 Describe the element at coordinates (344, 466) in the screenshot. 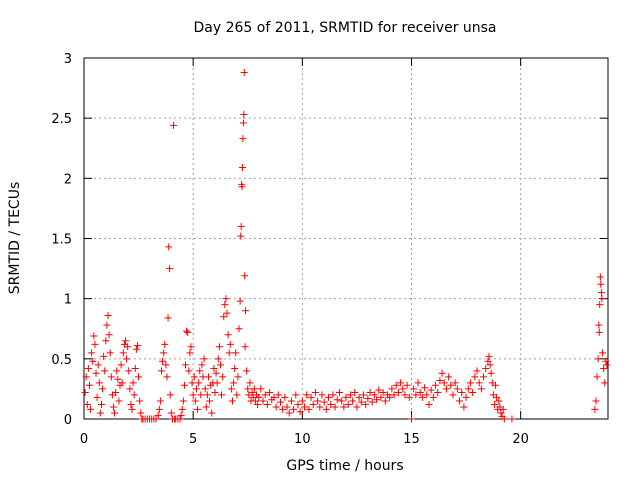

I see `x-axis-label: GPS time / hours` at that location.